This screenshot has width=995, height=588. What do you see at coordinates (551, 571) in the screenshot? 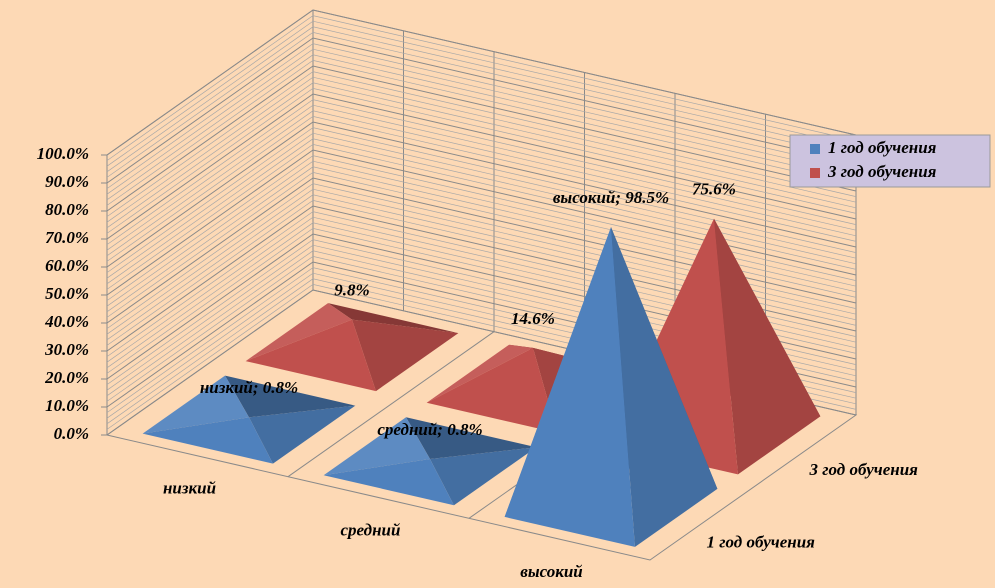
I see `x-tick-label: высокий` at bounding box center [551, 571].